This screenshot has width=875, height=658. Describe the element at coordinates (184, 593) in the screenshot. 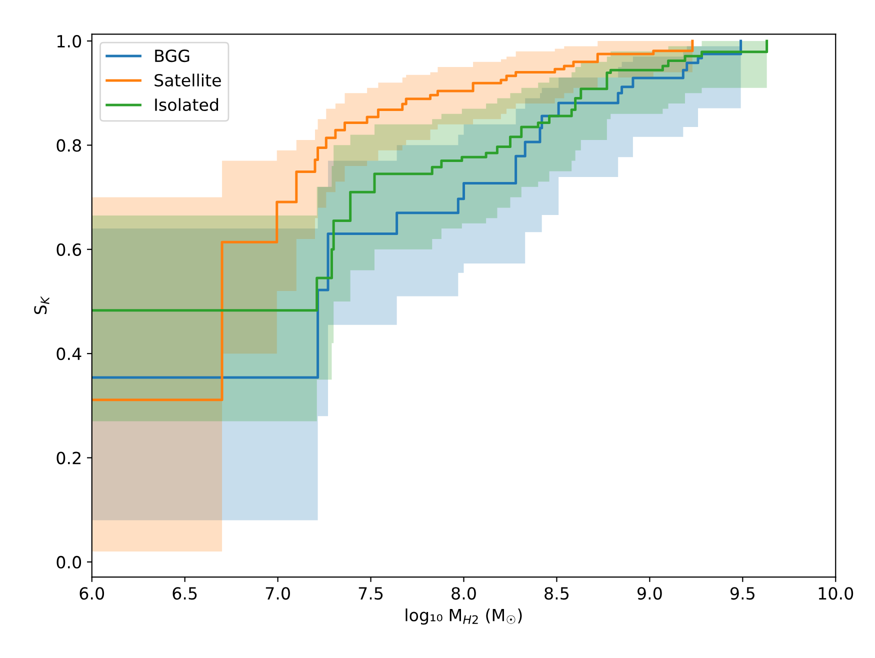

I see `x-tick-label: 6.5` at that location.